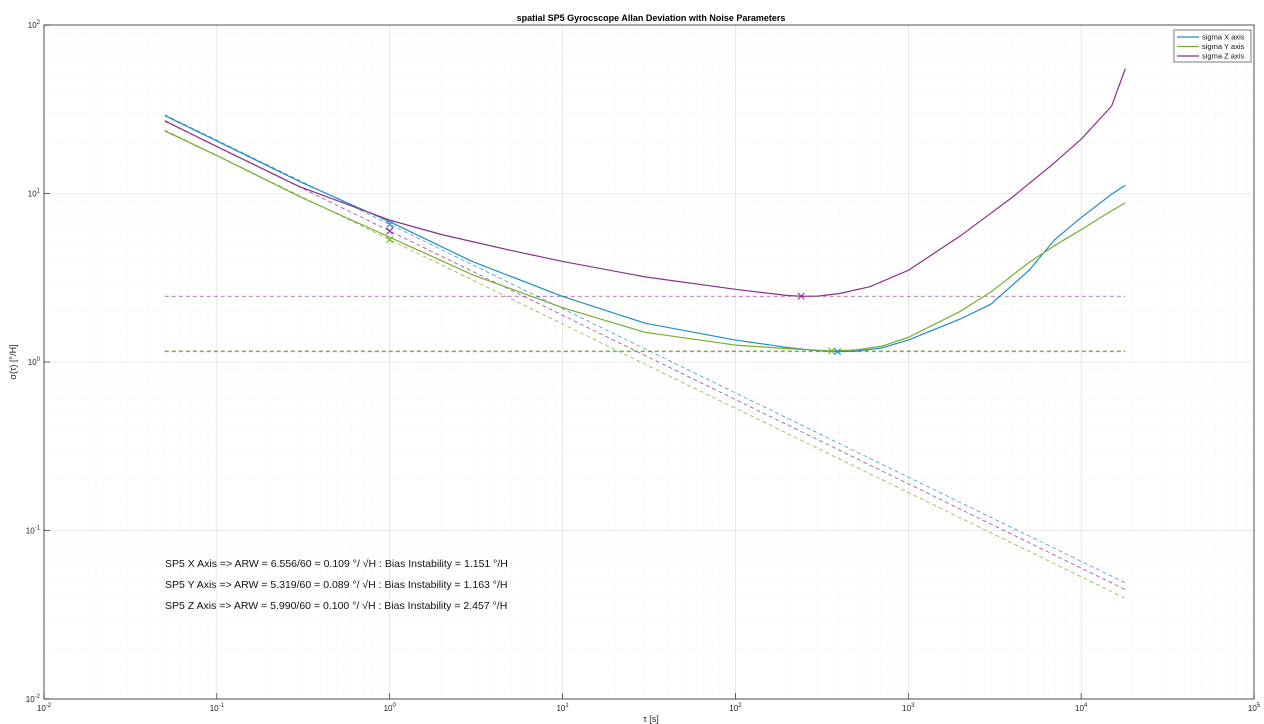 The width and height of the screenshot is (1264, 724). Describe the element at coordinates (1223, 46) in the screenshot. I see `legend-label-y: sigma Y axis` at that location.